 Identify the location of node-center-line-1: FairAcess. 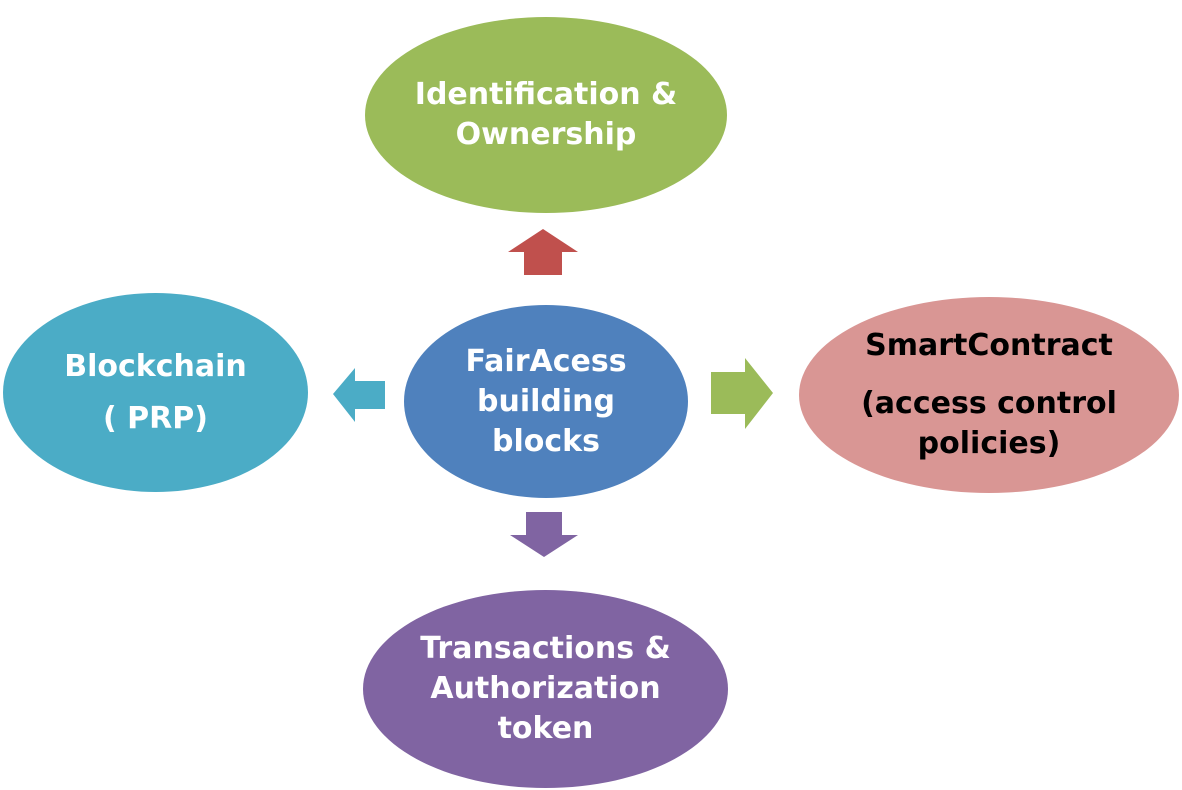
(546, 361).